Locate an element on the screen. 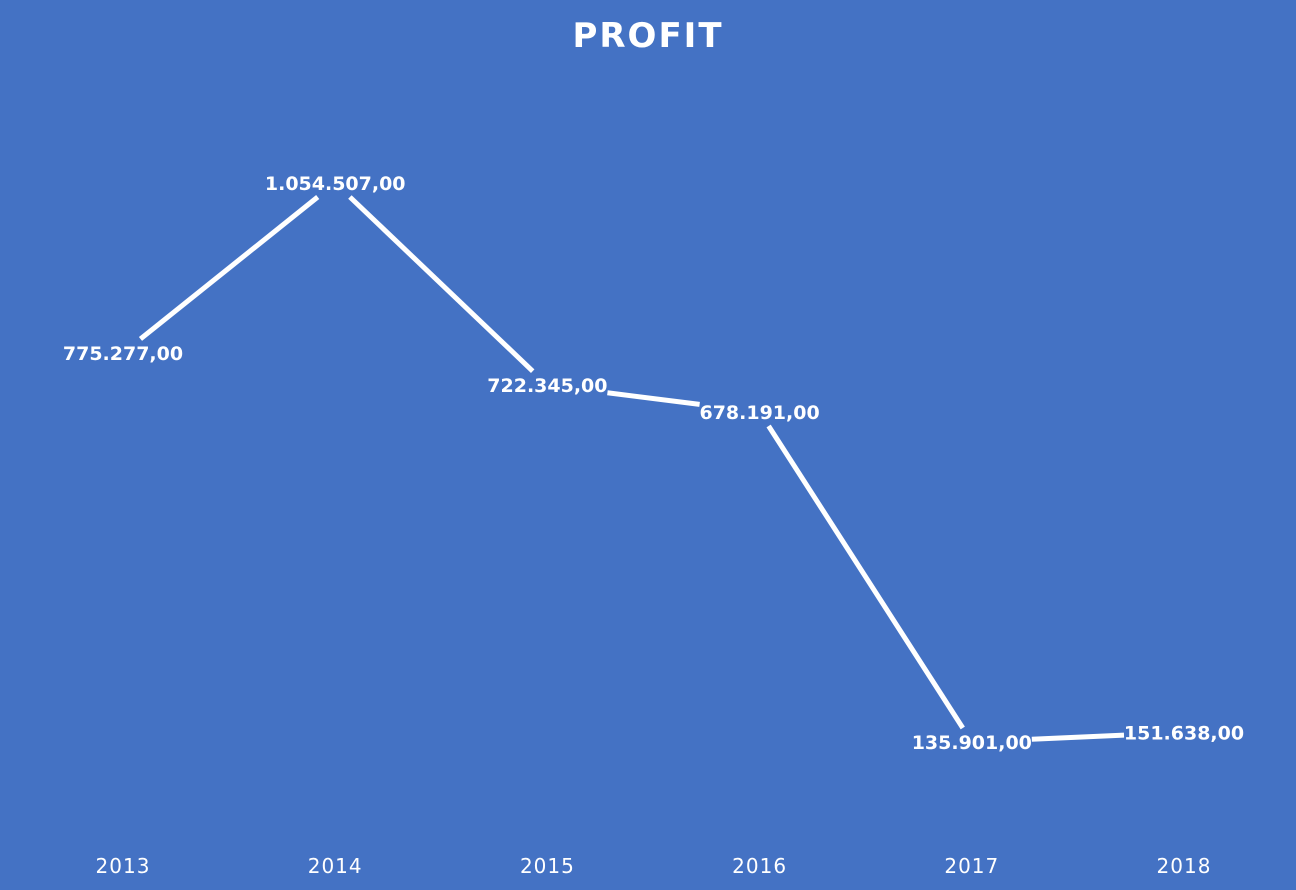 Image resolution: width=1296 pixels, height=890 pixels. line-segment-2017-2018 is located at coordinates (1078, 737).